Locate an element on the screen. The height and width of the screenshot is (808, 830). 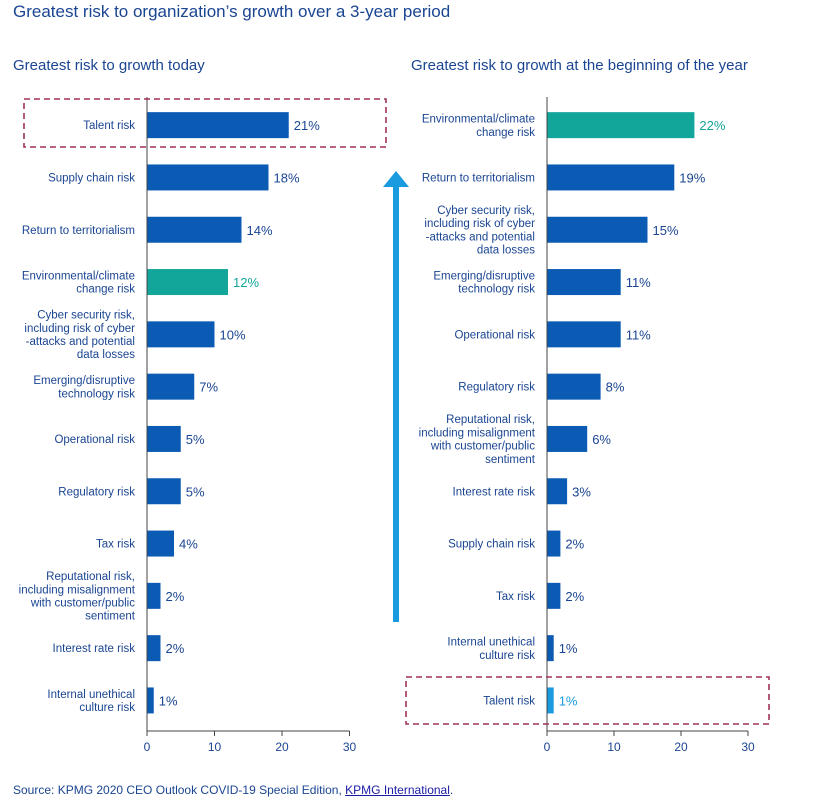
category-label: Talent risk is located at coordinates (509, 701).